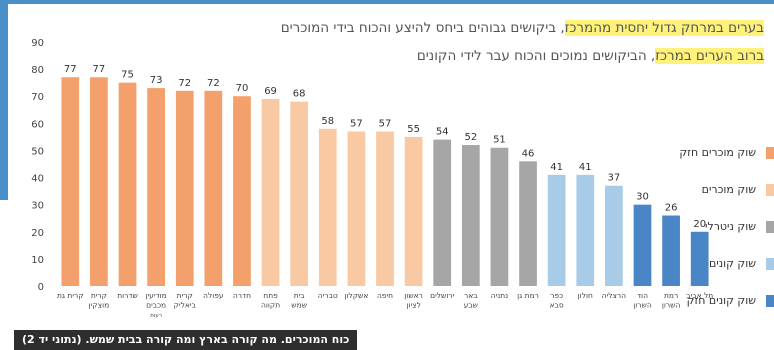 This screenshot has height=350, width=774. I want to click on data-label: 26, so click(671, 208).